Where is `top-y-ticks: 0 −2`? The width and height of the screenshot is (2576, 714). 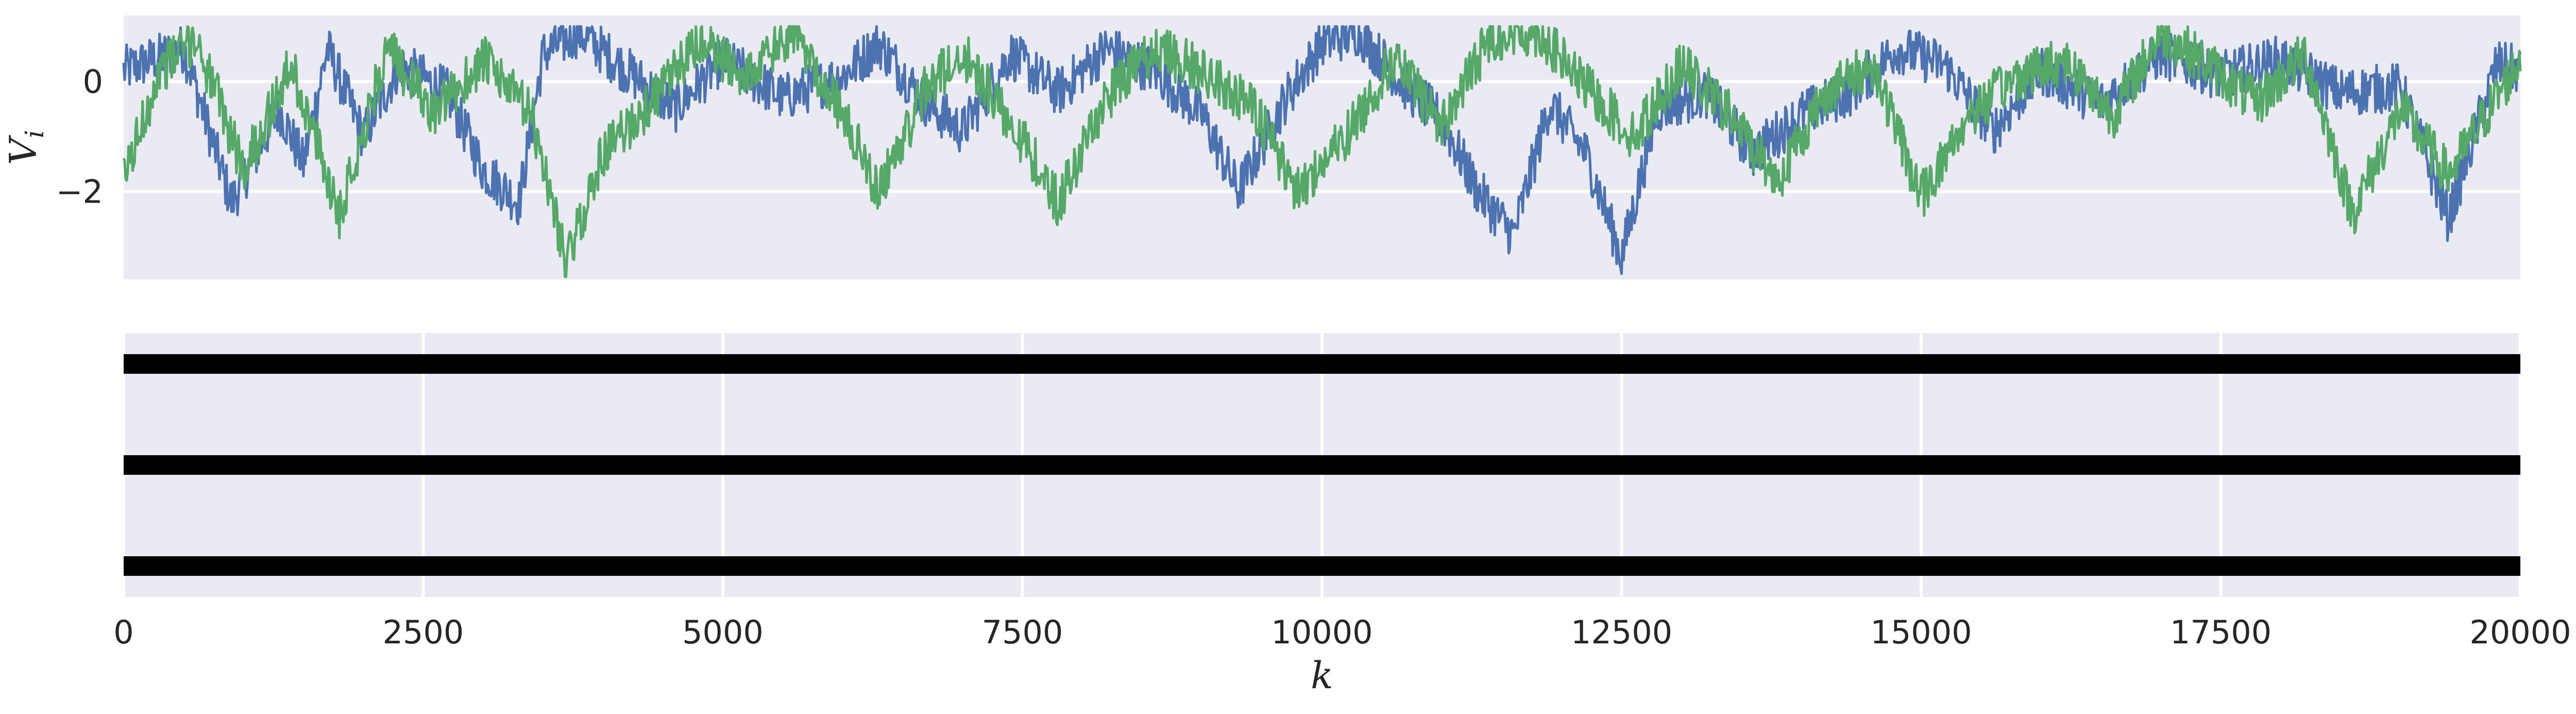
top-y-ticks: 0 −2 is located at coordinates (79, 136).